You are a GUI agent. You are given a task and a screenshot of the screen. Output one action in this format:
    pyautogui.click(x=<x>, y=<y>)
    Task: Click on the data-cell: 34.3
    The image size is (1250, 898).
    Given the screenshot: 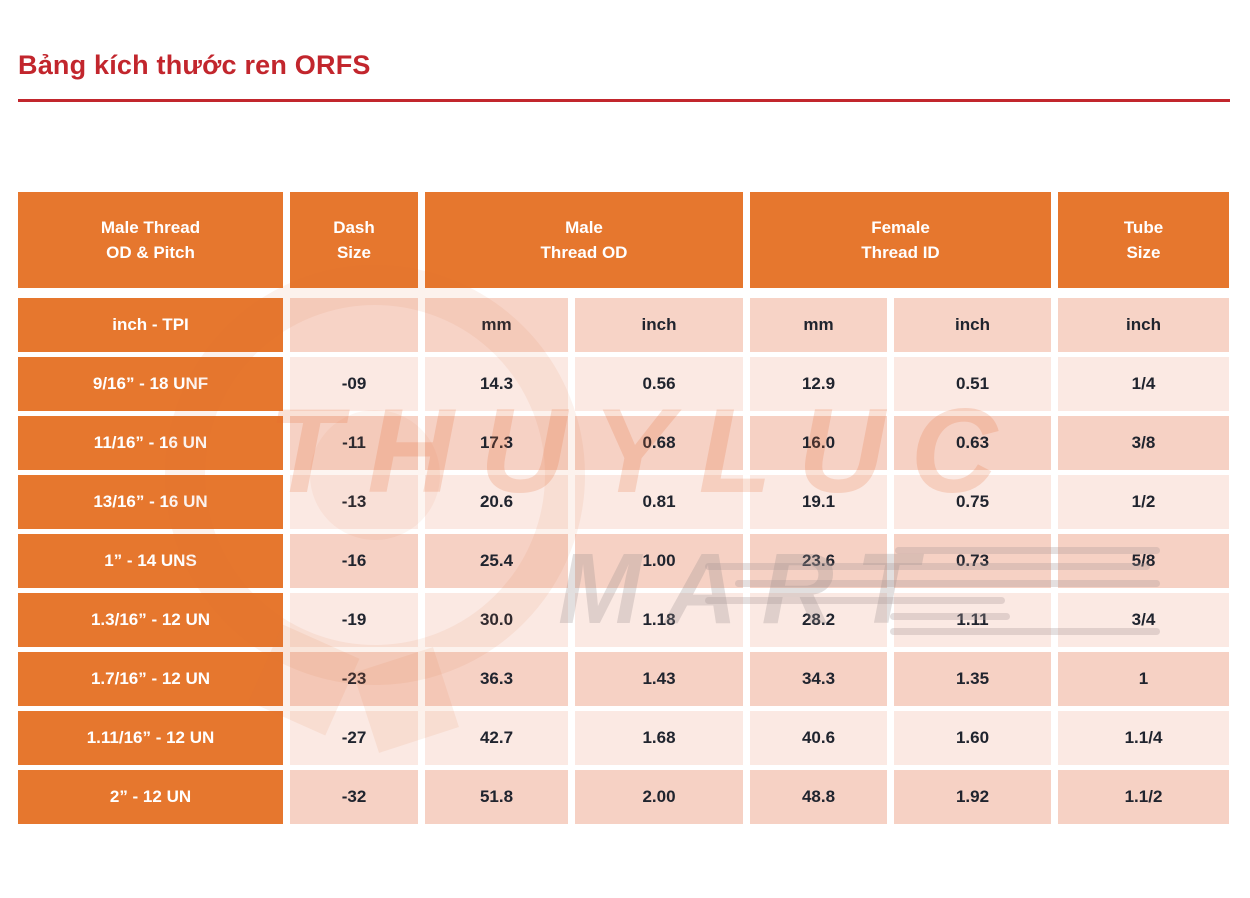 What is the action you would take?
    pyautogui.click(x=818, y=679)
    